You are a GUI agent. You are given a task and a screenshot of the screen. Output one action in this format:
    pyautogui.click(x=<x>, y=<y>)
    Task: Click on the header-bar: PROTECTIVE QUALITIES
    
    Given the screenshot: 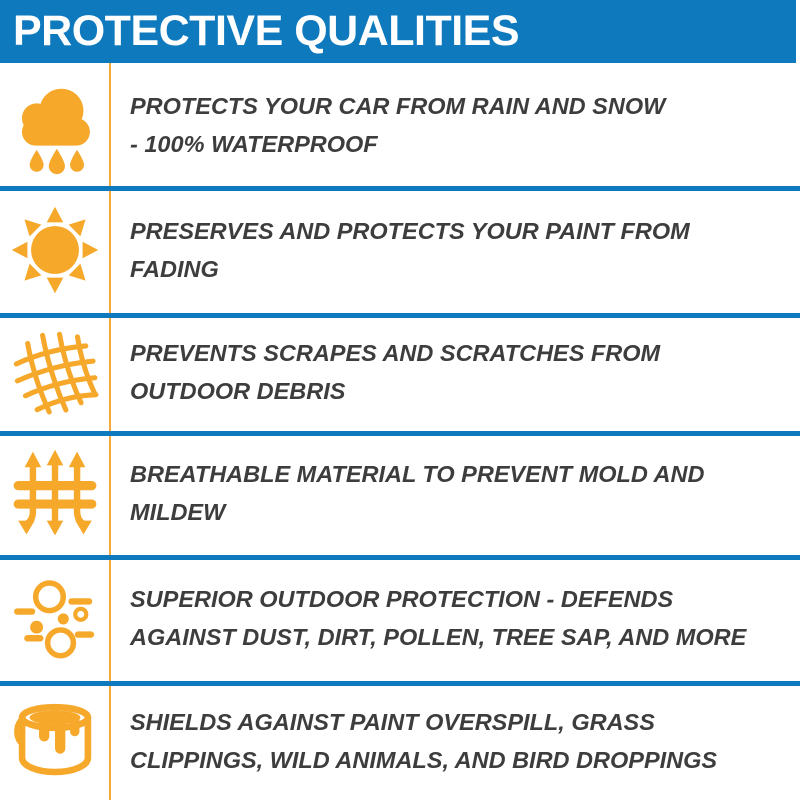 What is the action you would take?
    pyautogui.click(x=398, y=31)
    